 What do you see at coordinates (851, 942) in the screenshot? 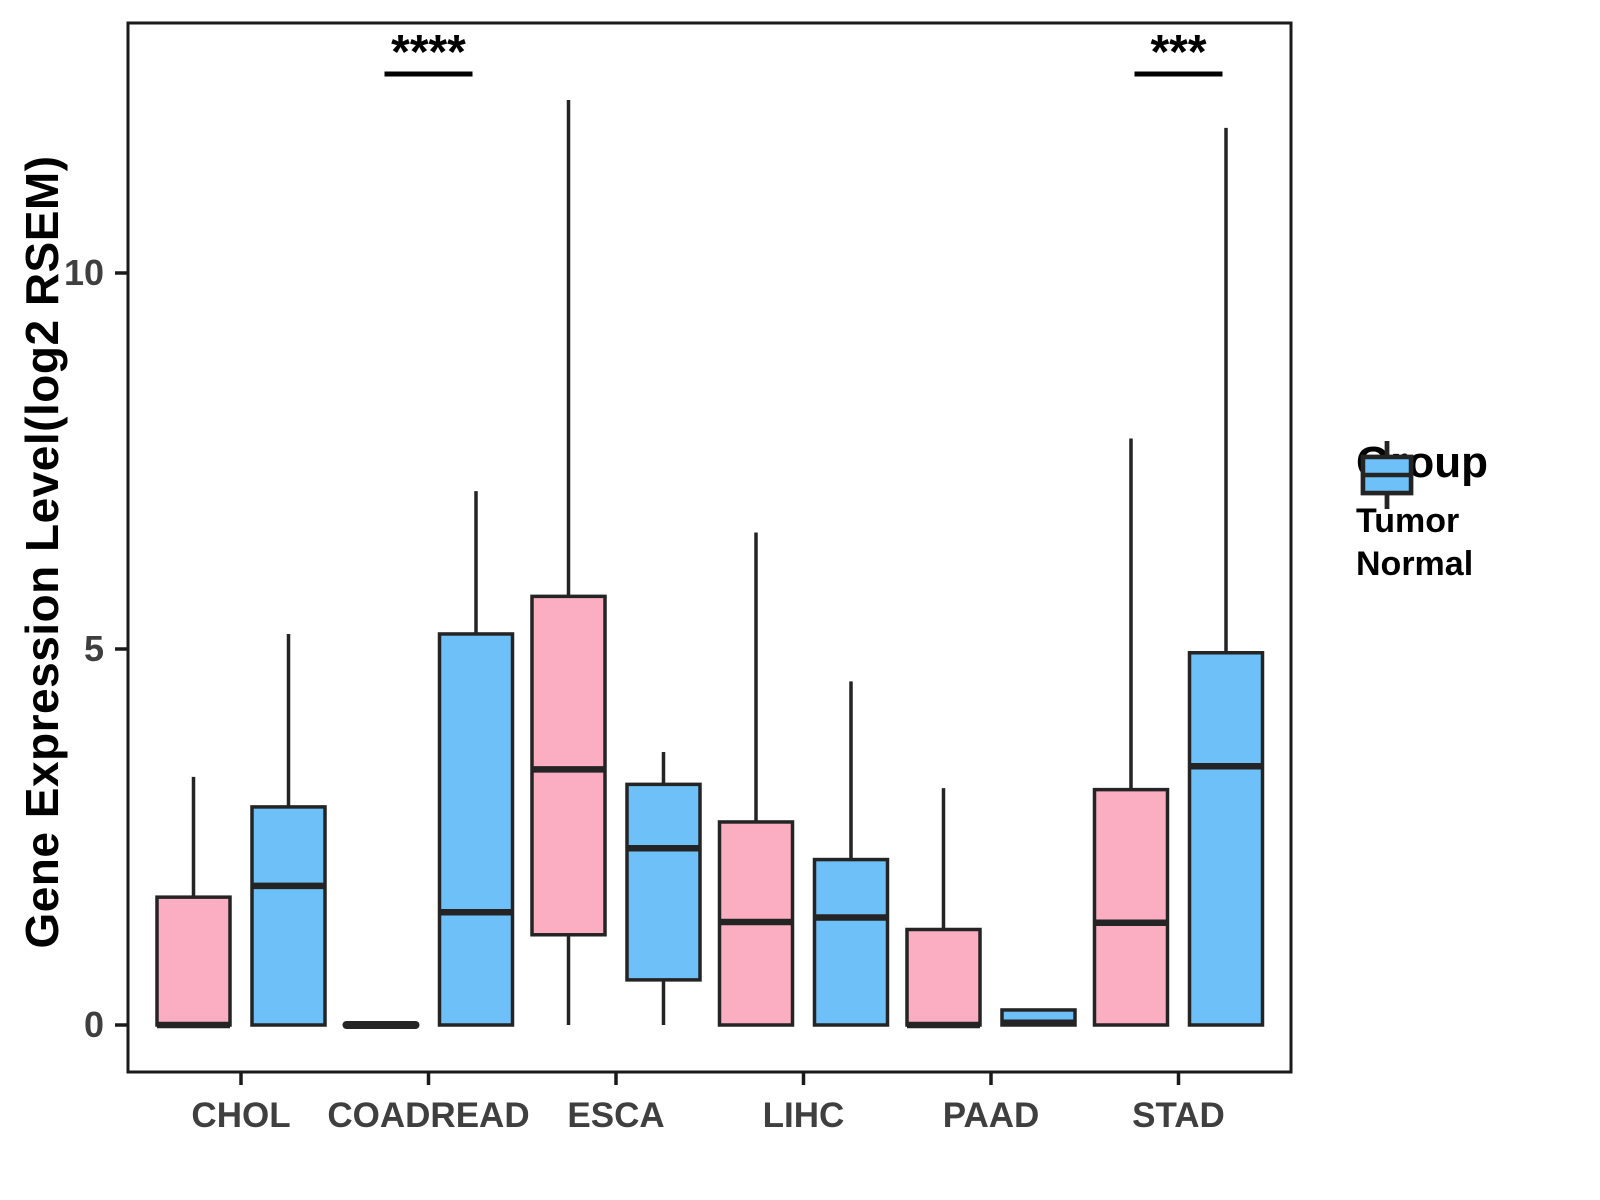
I see `box-normal-lihc` at bounding box center [851, 942].